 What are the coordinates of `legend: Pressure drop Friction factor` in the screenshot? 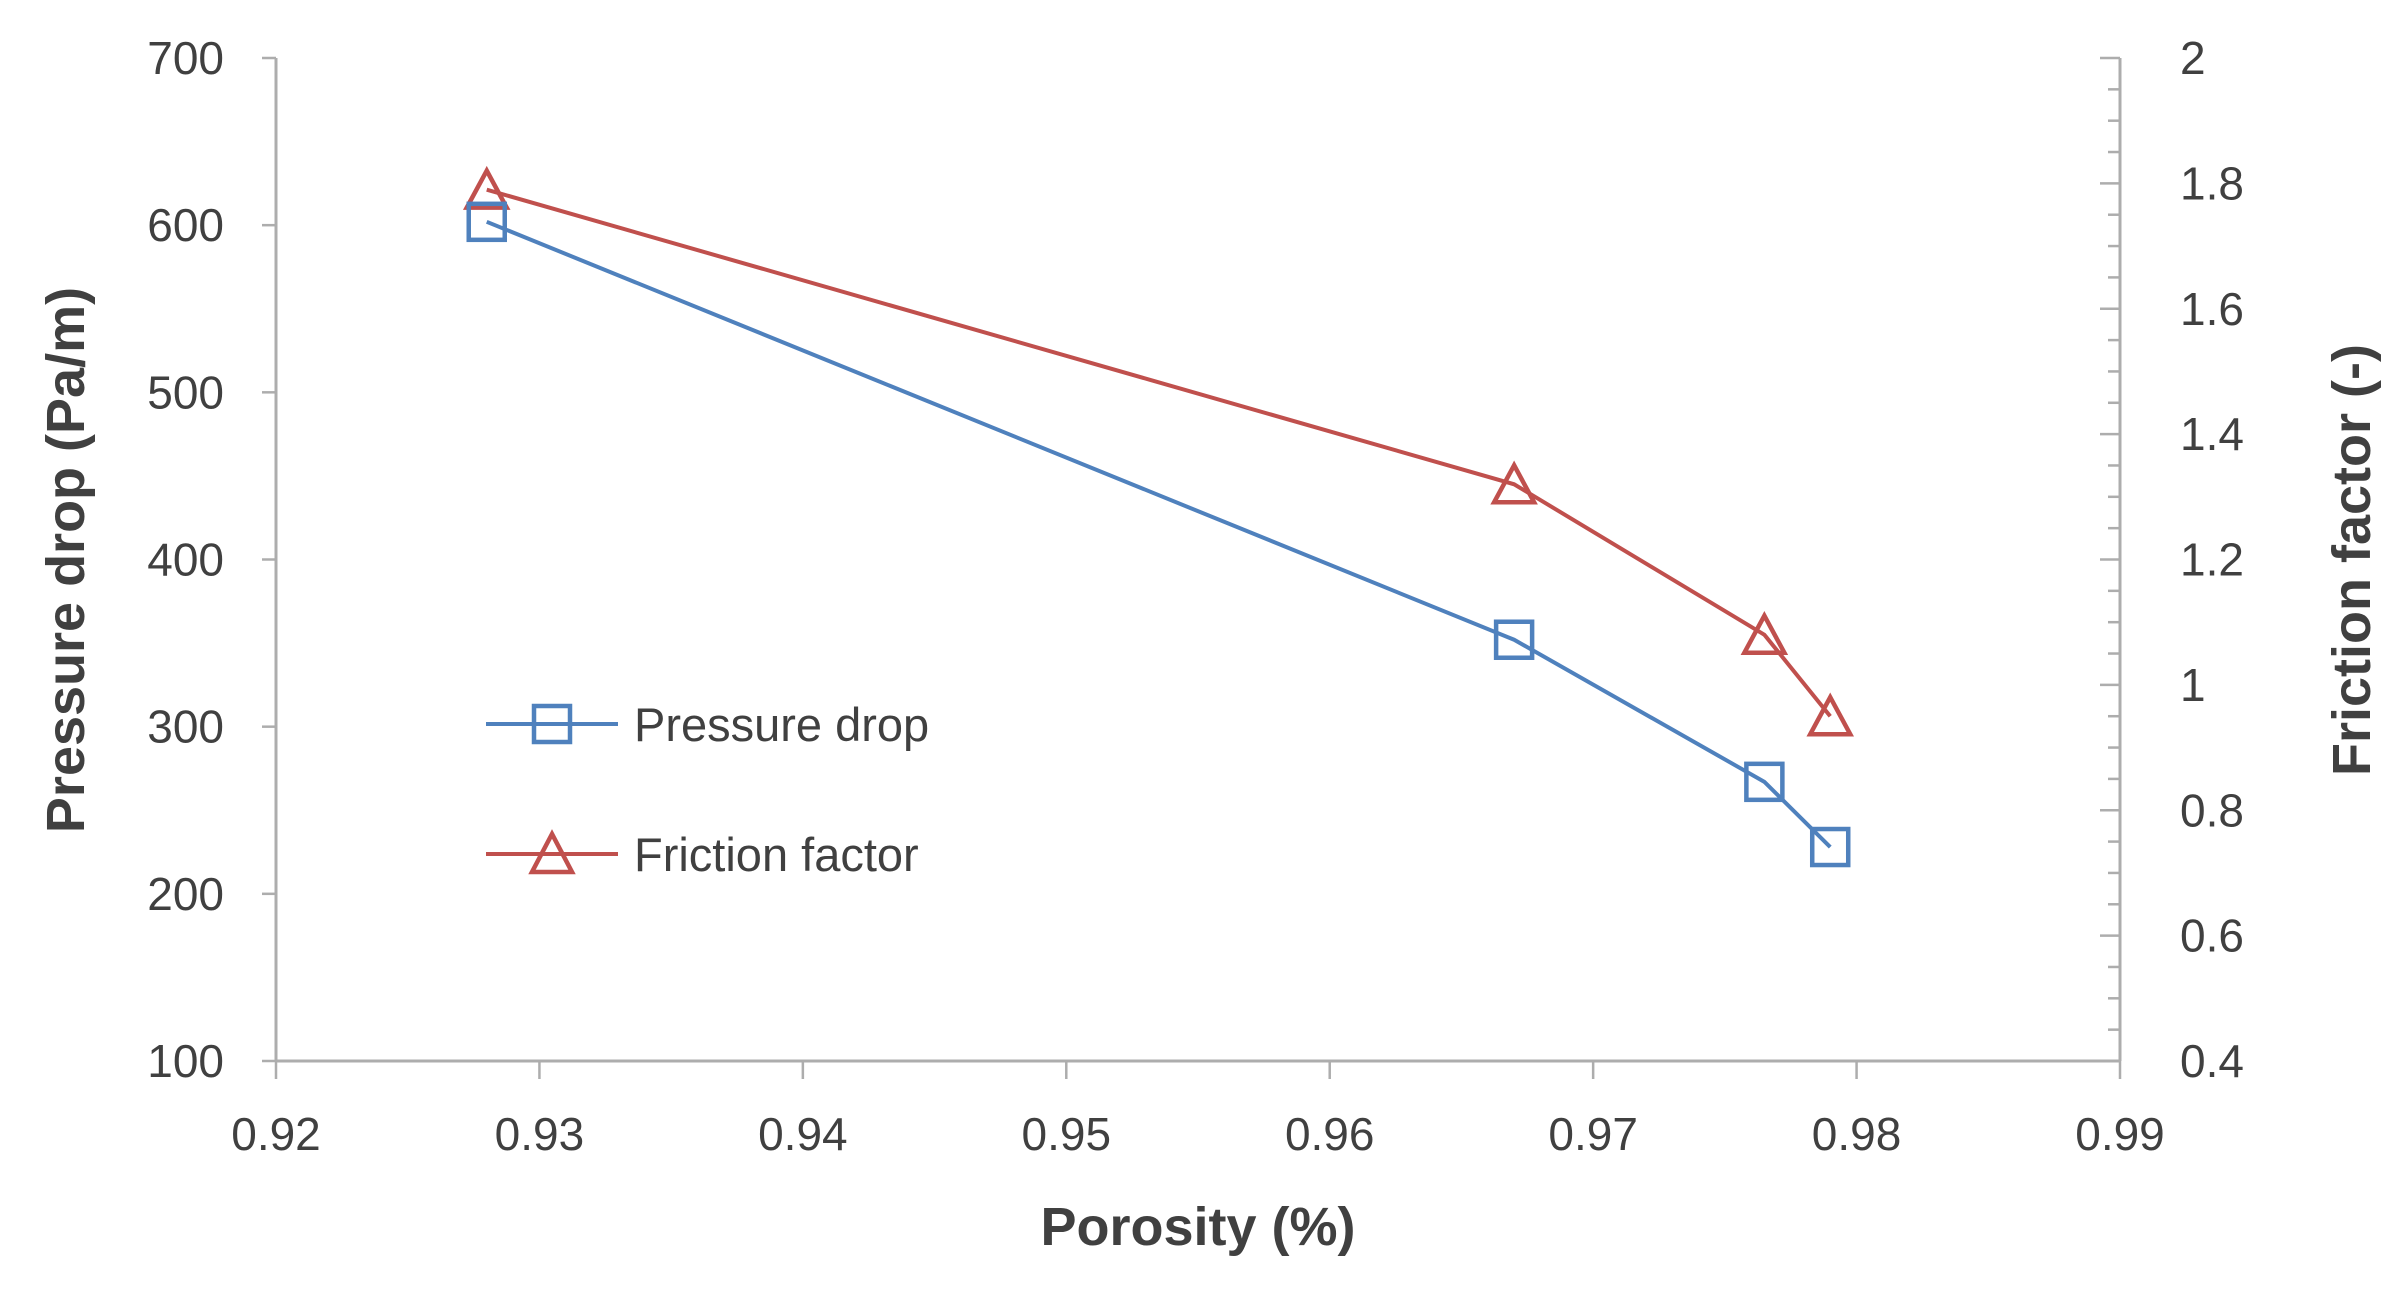 It's located at (707, 789).